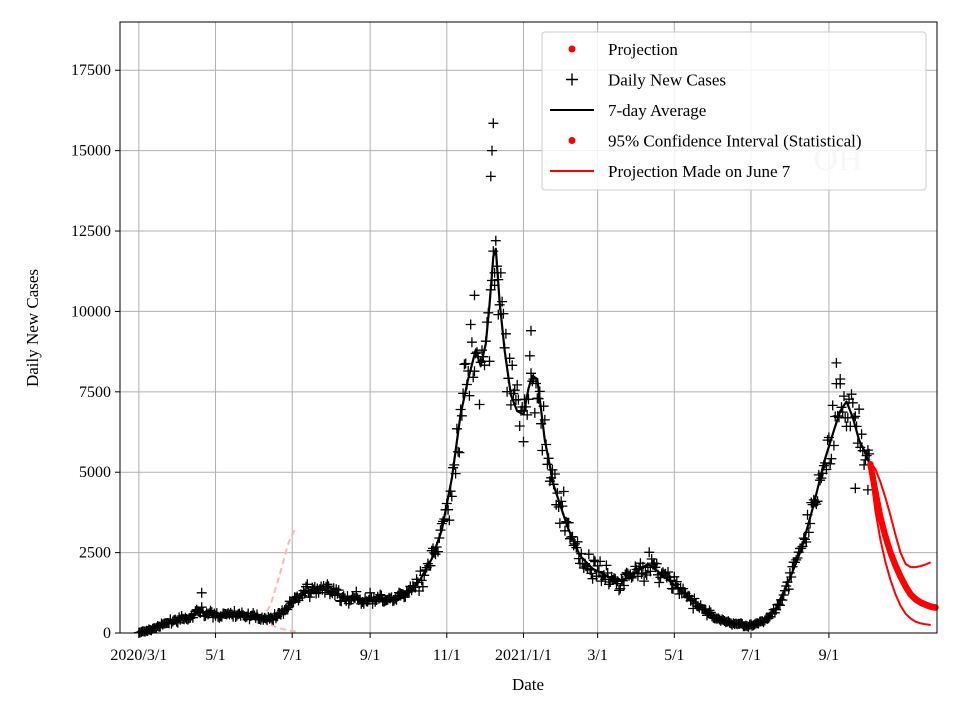 The width and height of the screenshot is (960, 720). I want to click on legend-label: 7-day Average, so click(657, 110).